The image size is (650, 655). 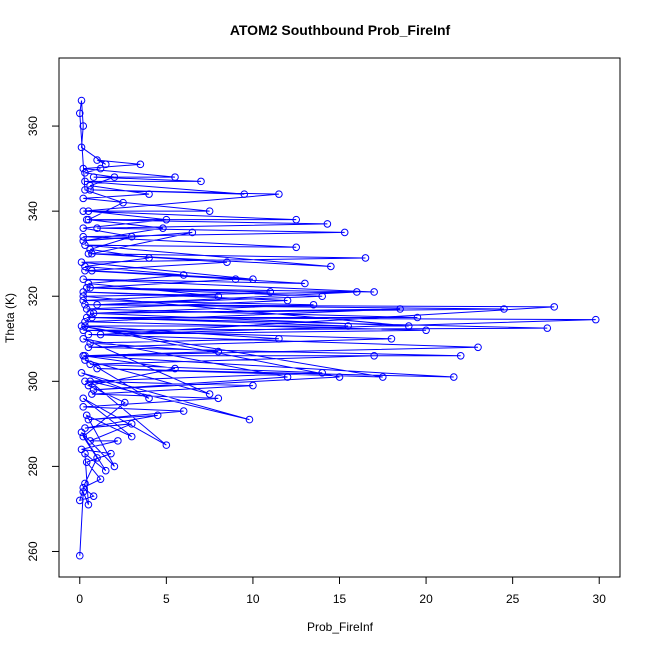 I want to click on y-tick-label: 280, so click(x=33, y=466).